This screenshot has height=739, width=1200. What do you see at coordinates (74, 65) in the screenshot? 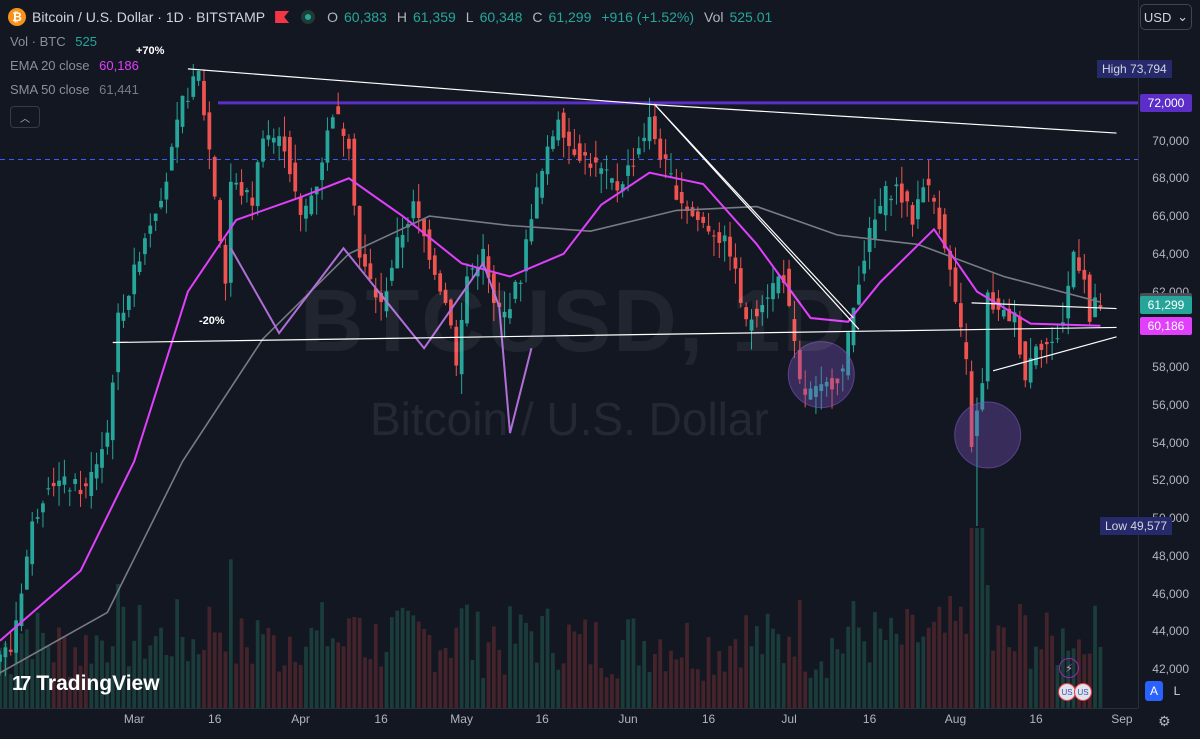
I see `ema-indicator-legend: EMA 20 close 60,186` at bounding box center [74, 65].